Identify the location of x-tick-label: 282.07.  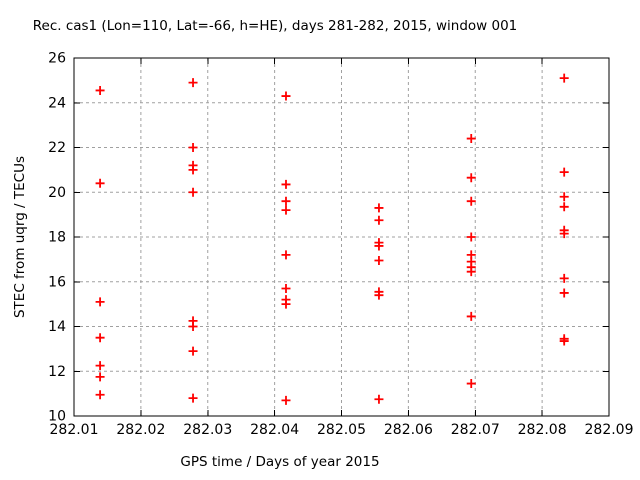
(475, 430).